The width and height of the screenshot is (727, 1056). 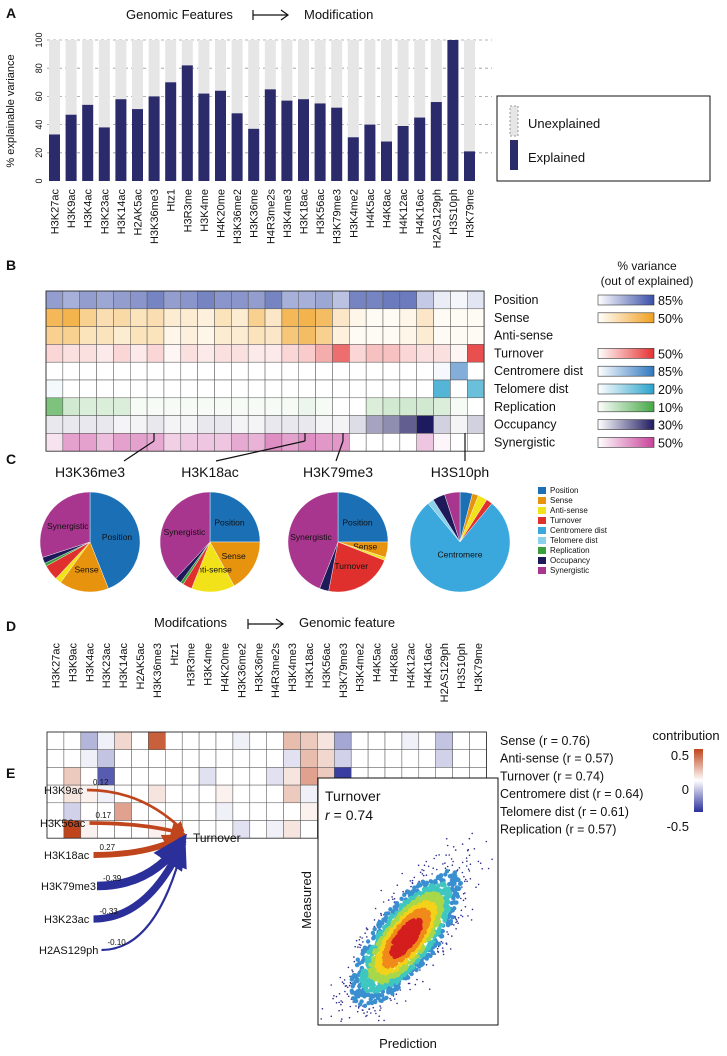 I want to click on panel-label-a: A, so click(x=11, y=13).